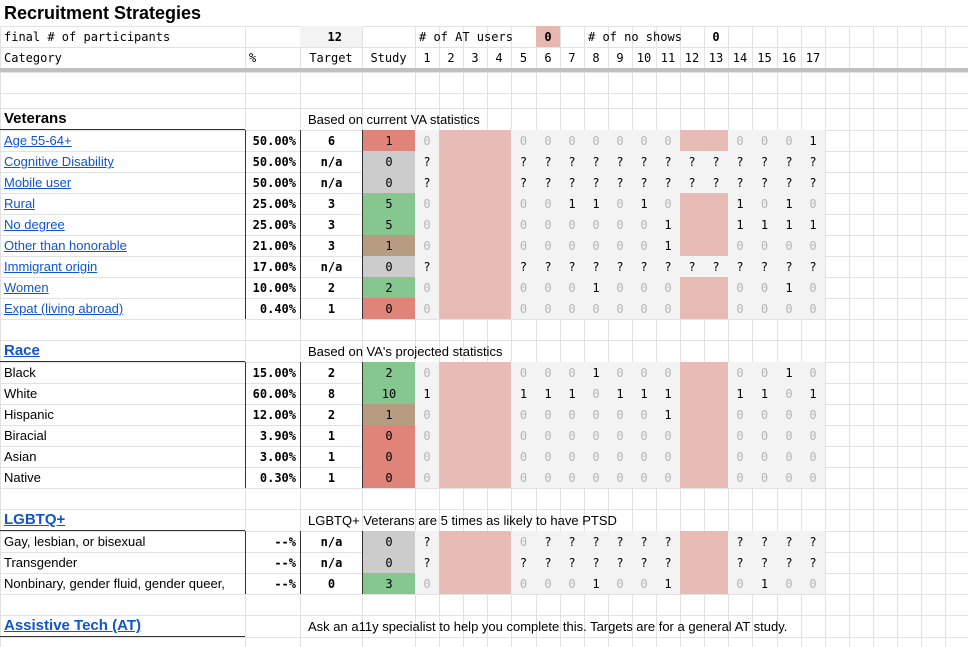  Describe the element at coordinates (668, 57) in the screenshot. I see `header-session: 11` at that location.